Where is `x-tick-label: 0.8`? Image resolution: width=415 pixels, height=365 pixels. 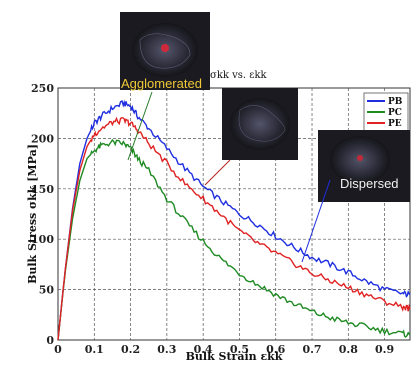 x-tick-label: 0.8 is located at coordinates (348, 349).